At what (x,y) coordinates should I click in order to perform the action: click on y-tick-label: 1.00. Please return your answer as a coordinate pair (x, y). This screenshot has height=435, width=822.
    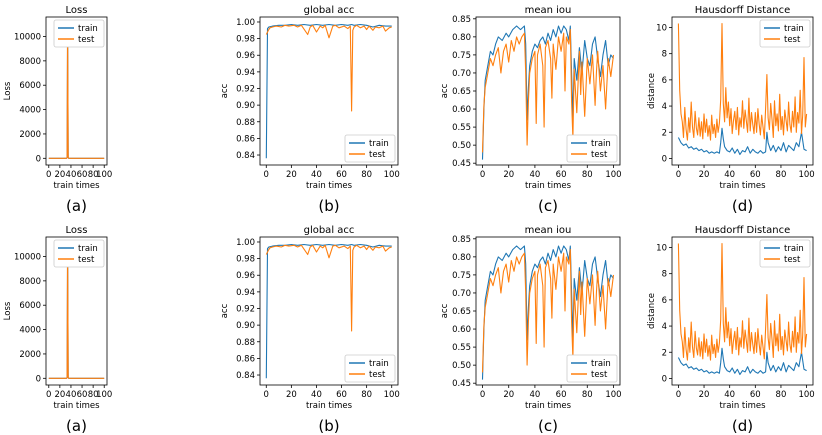
    Looking at the image, I should click on (245, 243).